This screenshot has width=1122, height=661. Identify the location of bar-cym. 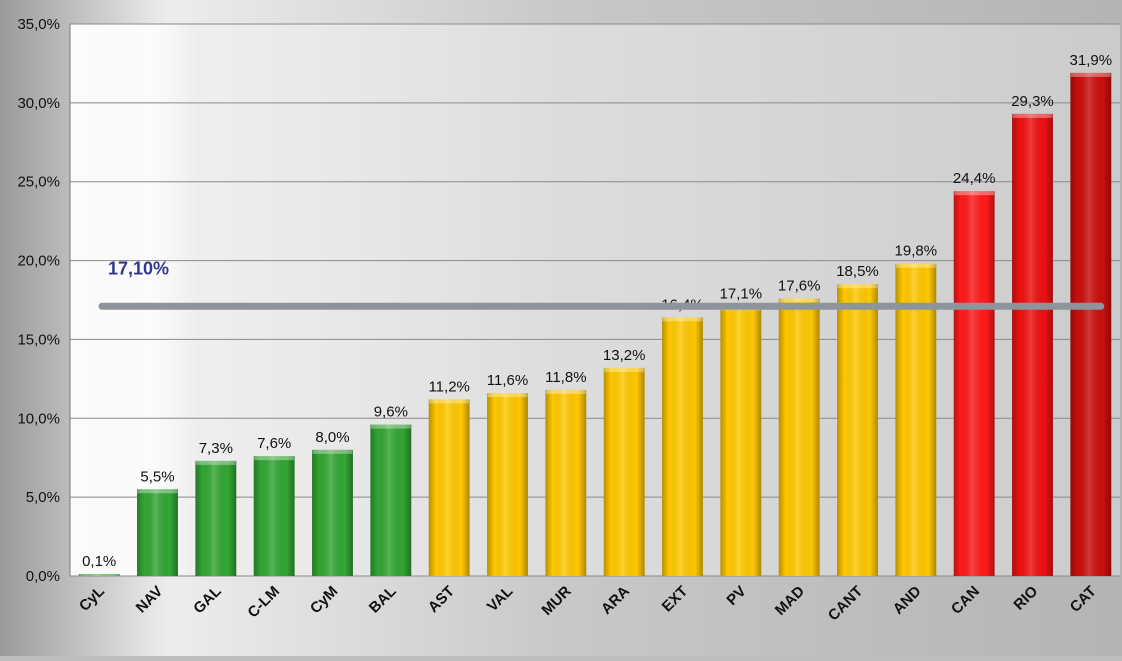
(332, 512).